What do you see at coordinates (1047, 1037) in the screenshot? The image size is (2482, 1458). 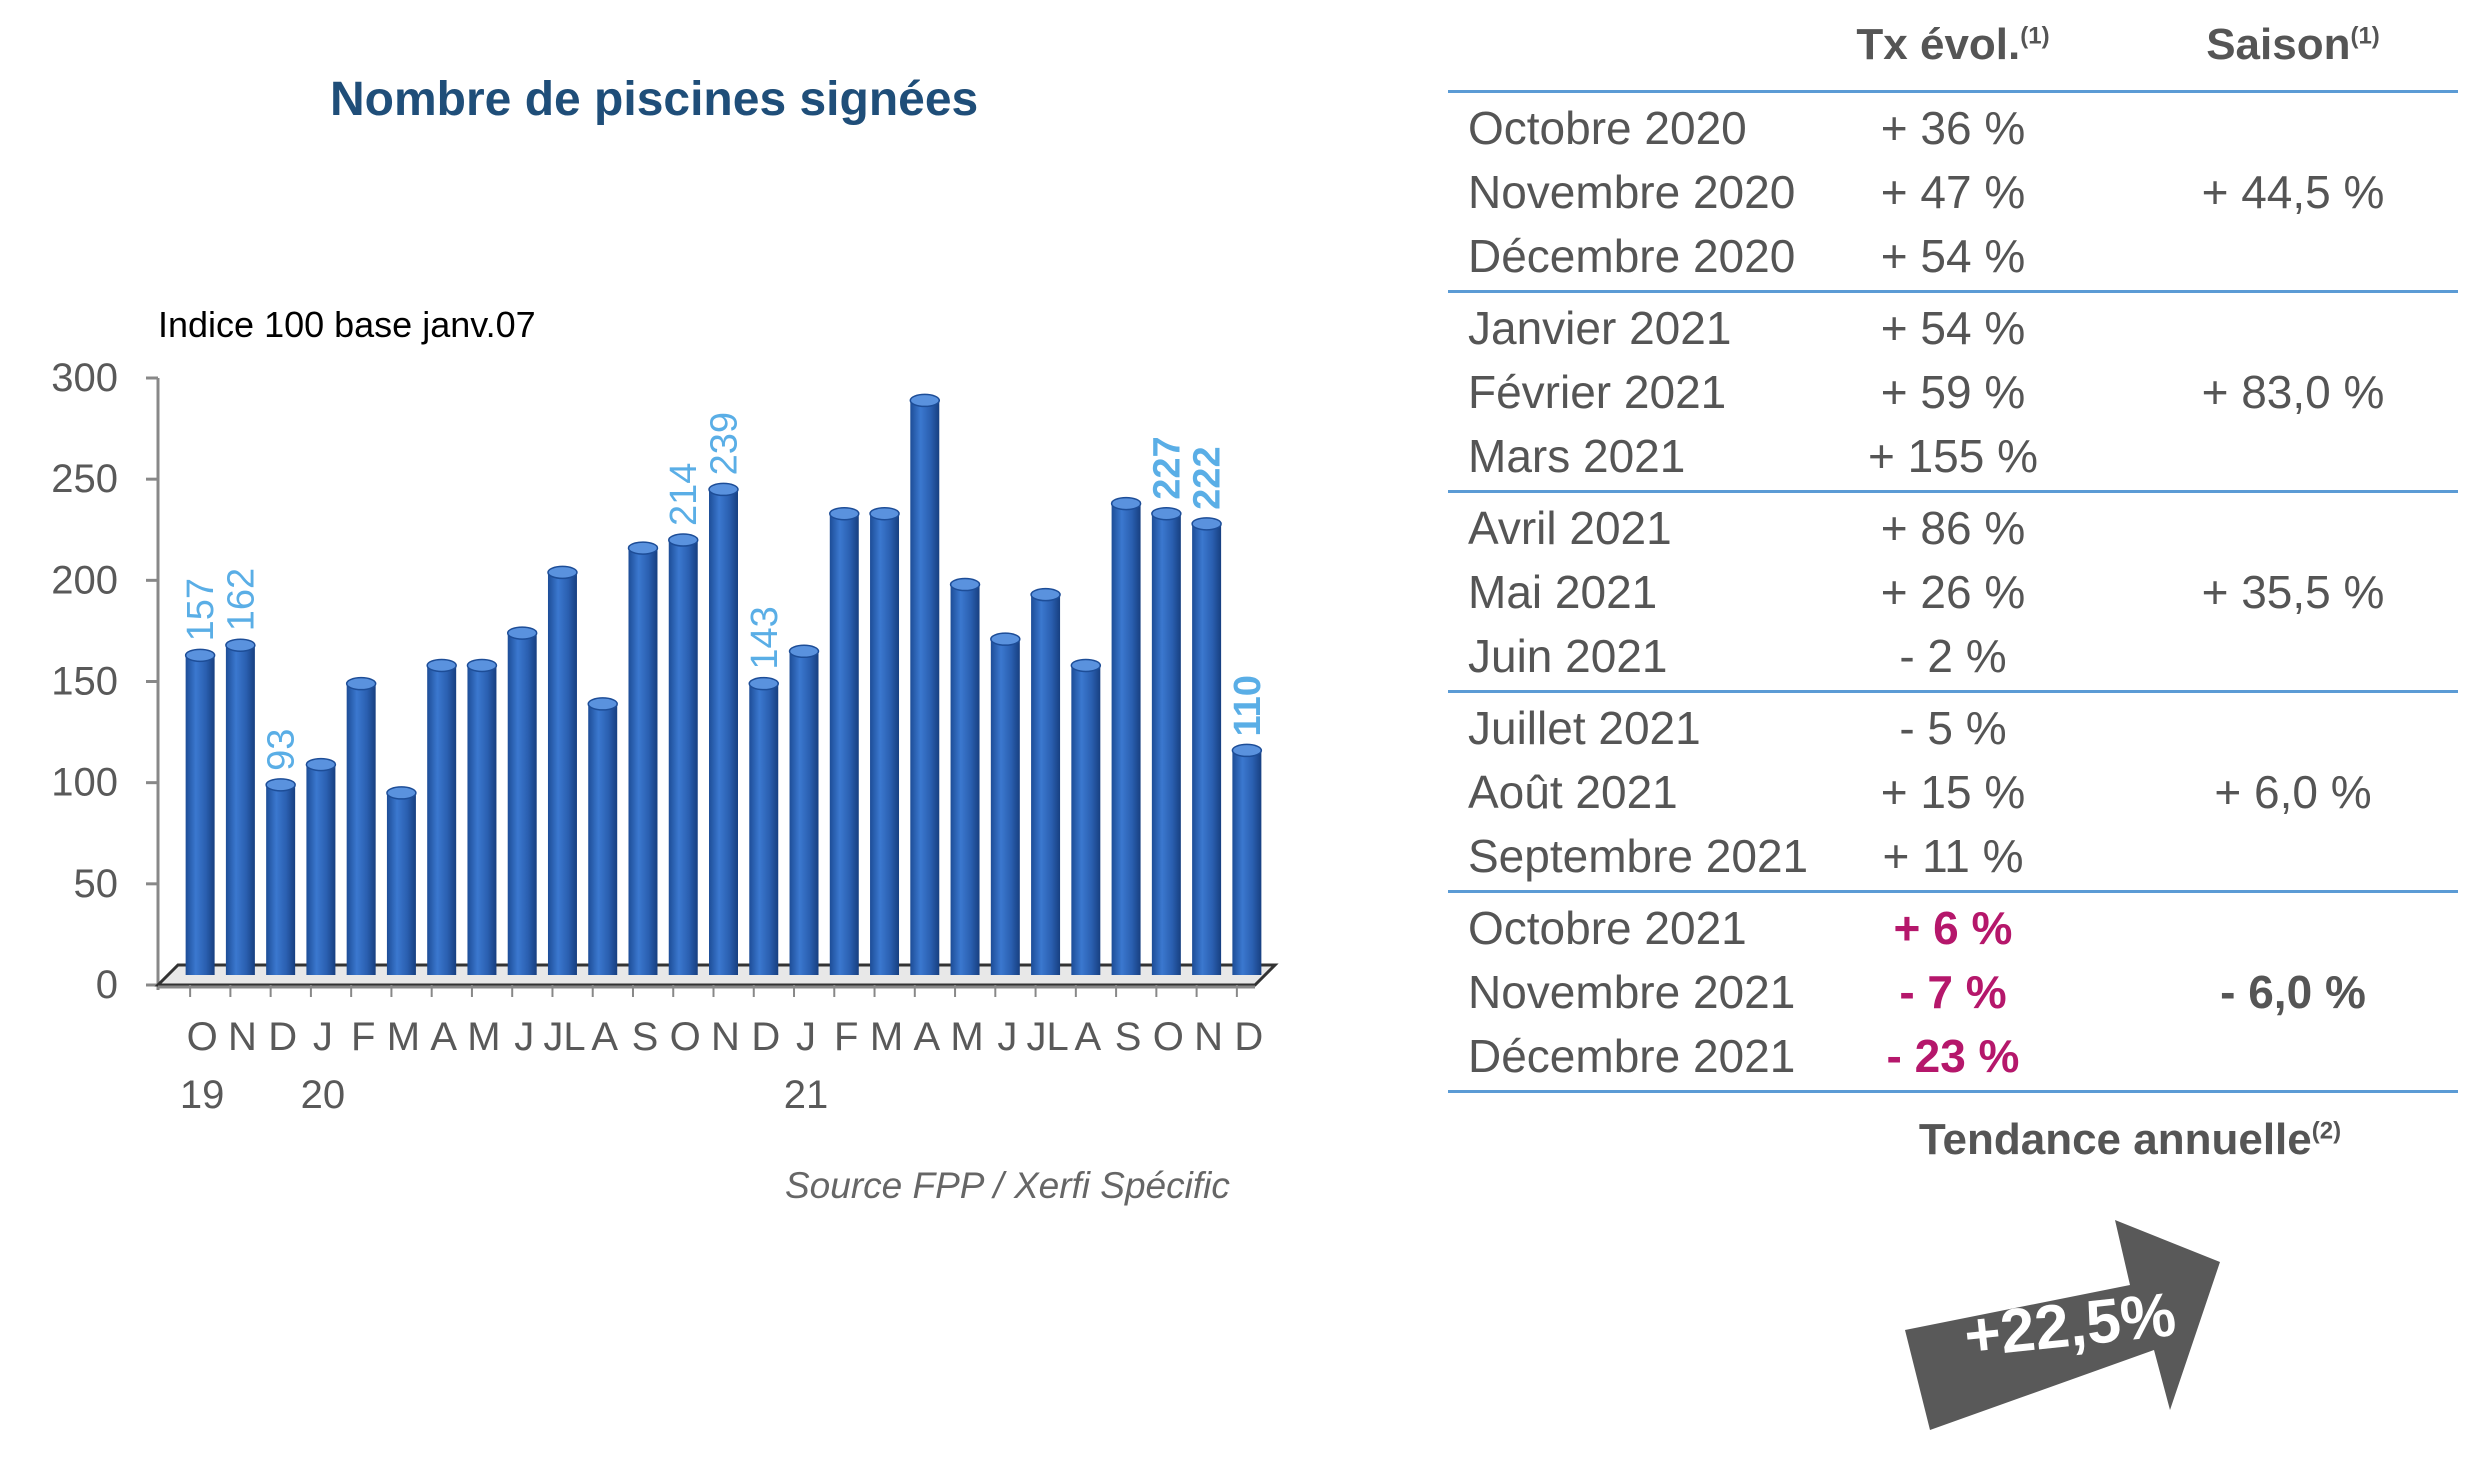 I see `x-tick-label: JL` at bounding box center [1047, 1037].